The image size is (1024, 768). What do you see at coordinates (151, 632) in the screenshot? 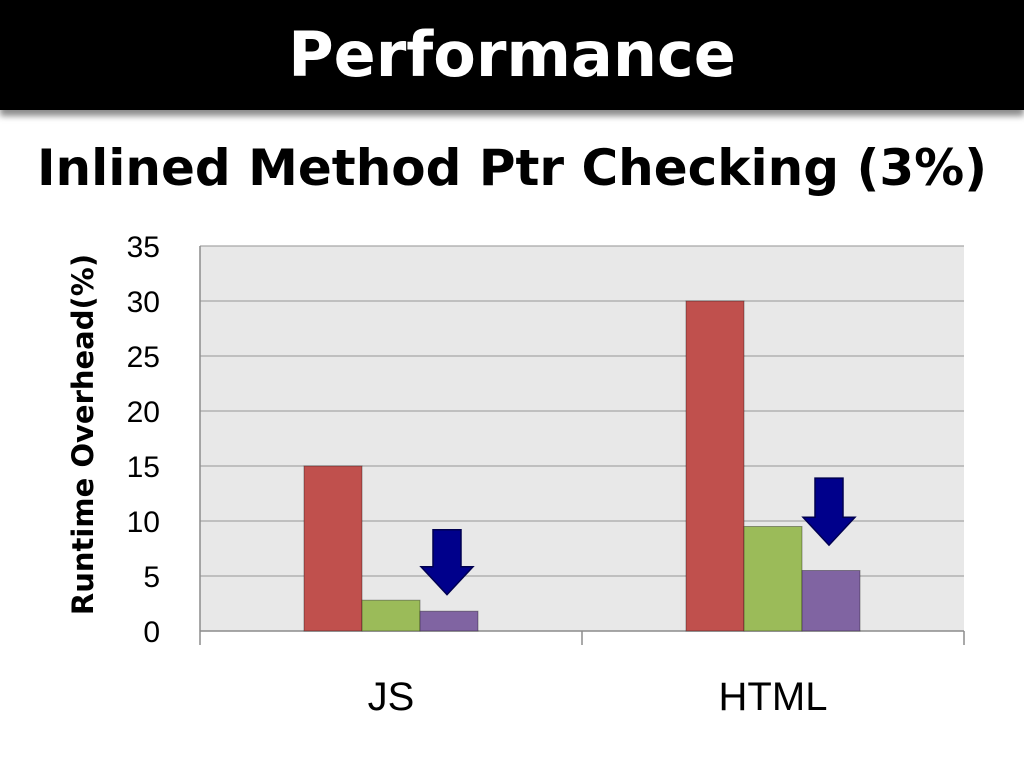
I see `y-tick-label: 0` at bounding box center [151, 632].